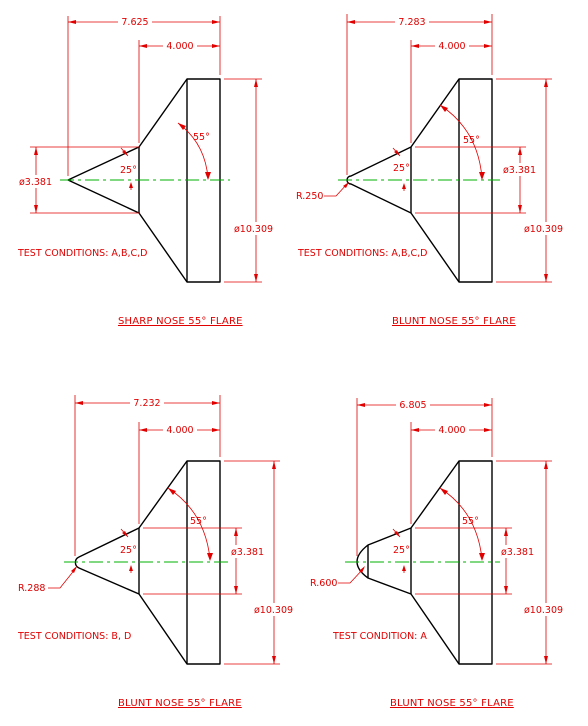 This screenshot has height=726, width=588. Describe the element at coordinates (180, 321) in the screenshot. I see `view-title: SHARP NOSE 55° FLARE` at that location.